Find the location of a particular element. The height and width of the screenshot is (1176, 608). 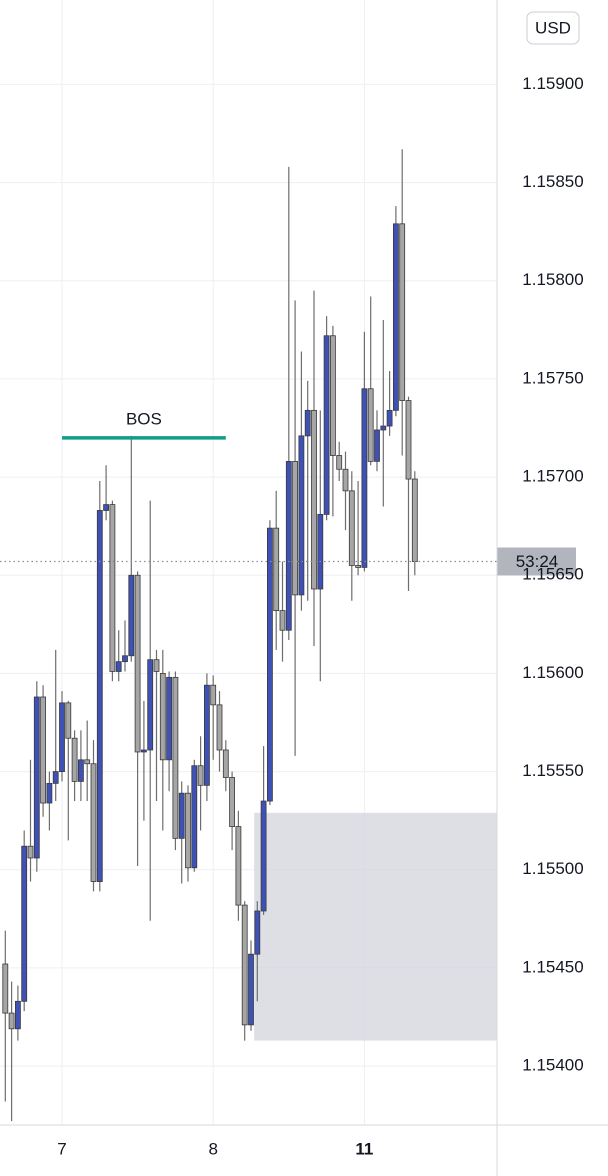

y-tick-label: 1.15850 is located at coordinates (552, 181).